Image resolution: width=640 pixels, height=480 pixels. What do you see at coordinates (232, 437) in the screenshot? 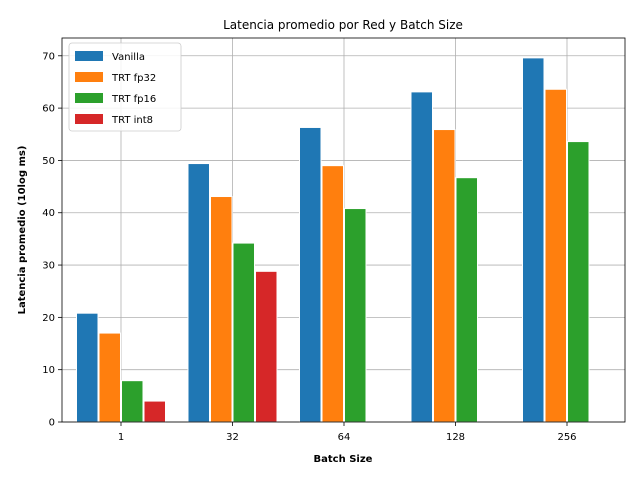
I see `x-tick-label: 32` at bounding box center [232, 437].